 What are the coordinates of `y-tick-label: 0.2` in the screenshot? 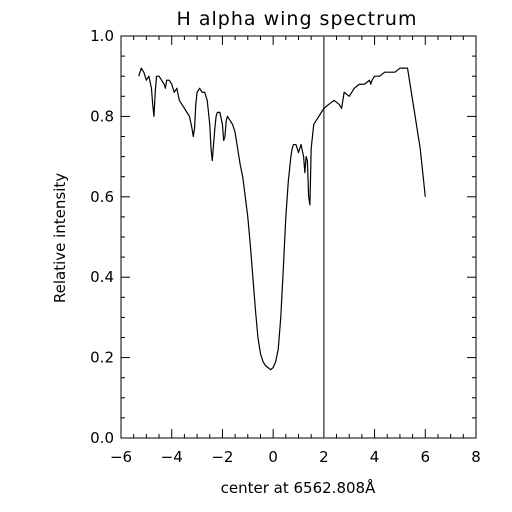 It's located at (102, 358).